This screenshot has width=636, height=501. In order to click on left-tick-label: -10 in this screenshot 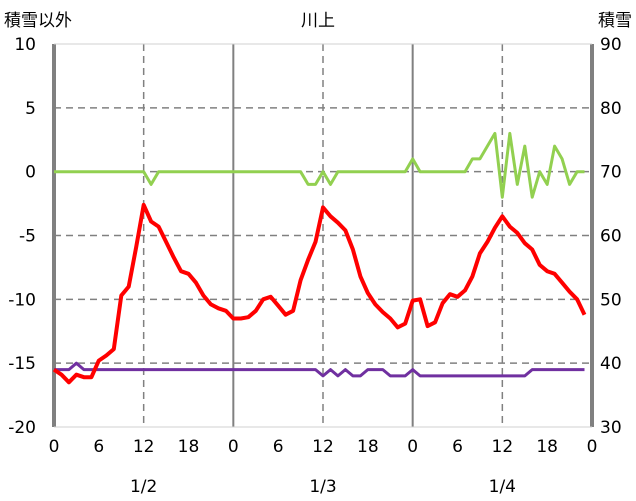, I will do `click(22, 300)`.